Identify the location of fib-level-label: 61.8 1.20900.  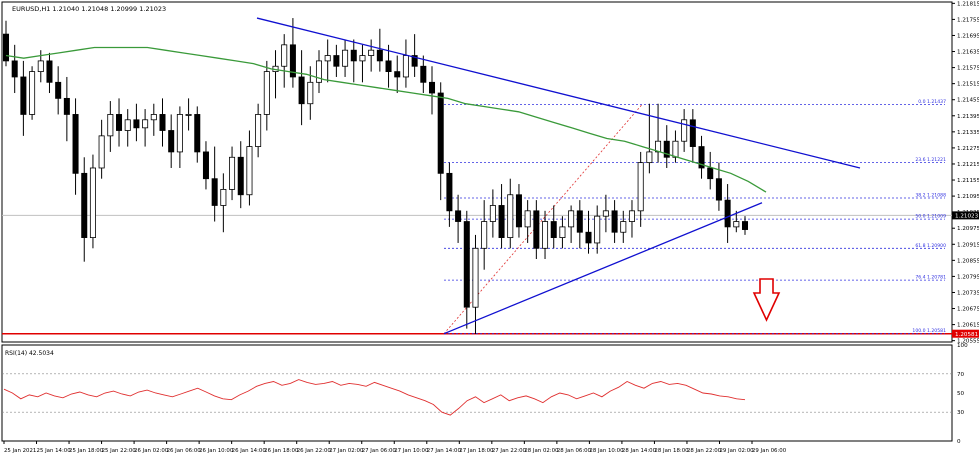
(930, 246).